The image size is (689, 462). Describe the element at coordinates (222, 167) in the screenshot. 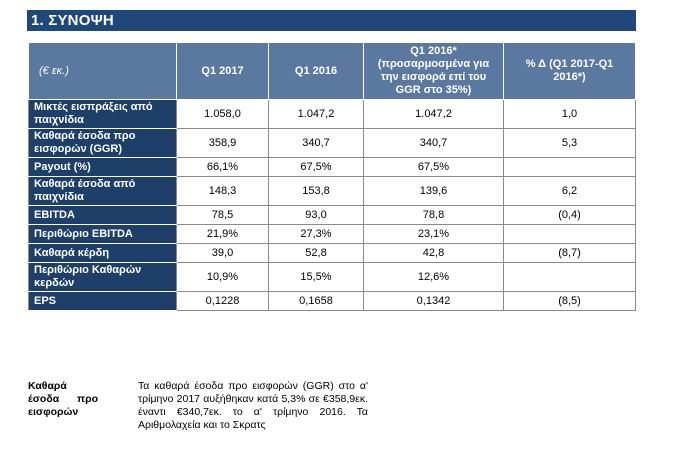

I see `cell-q1-2017: 66,1%` at that location.